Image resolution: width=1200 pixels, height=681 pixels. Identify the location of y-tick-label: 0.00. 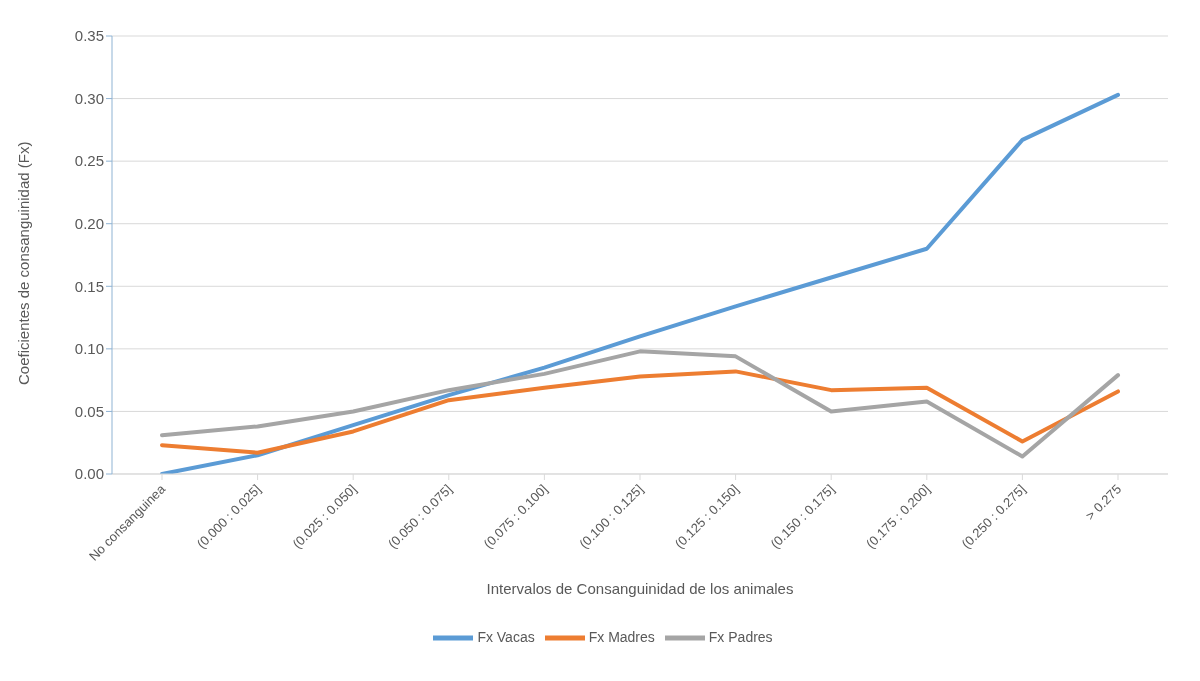
(89, 474).